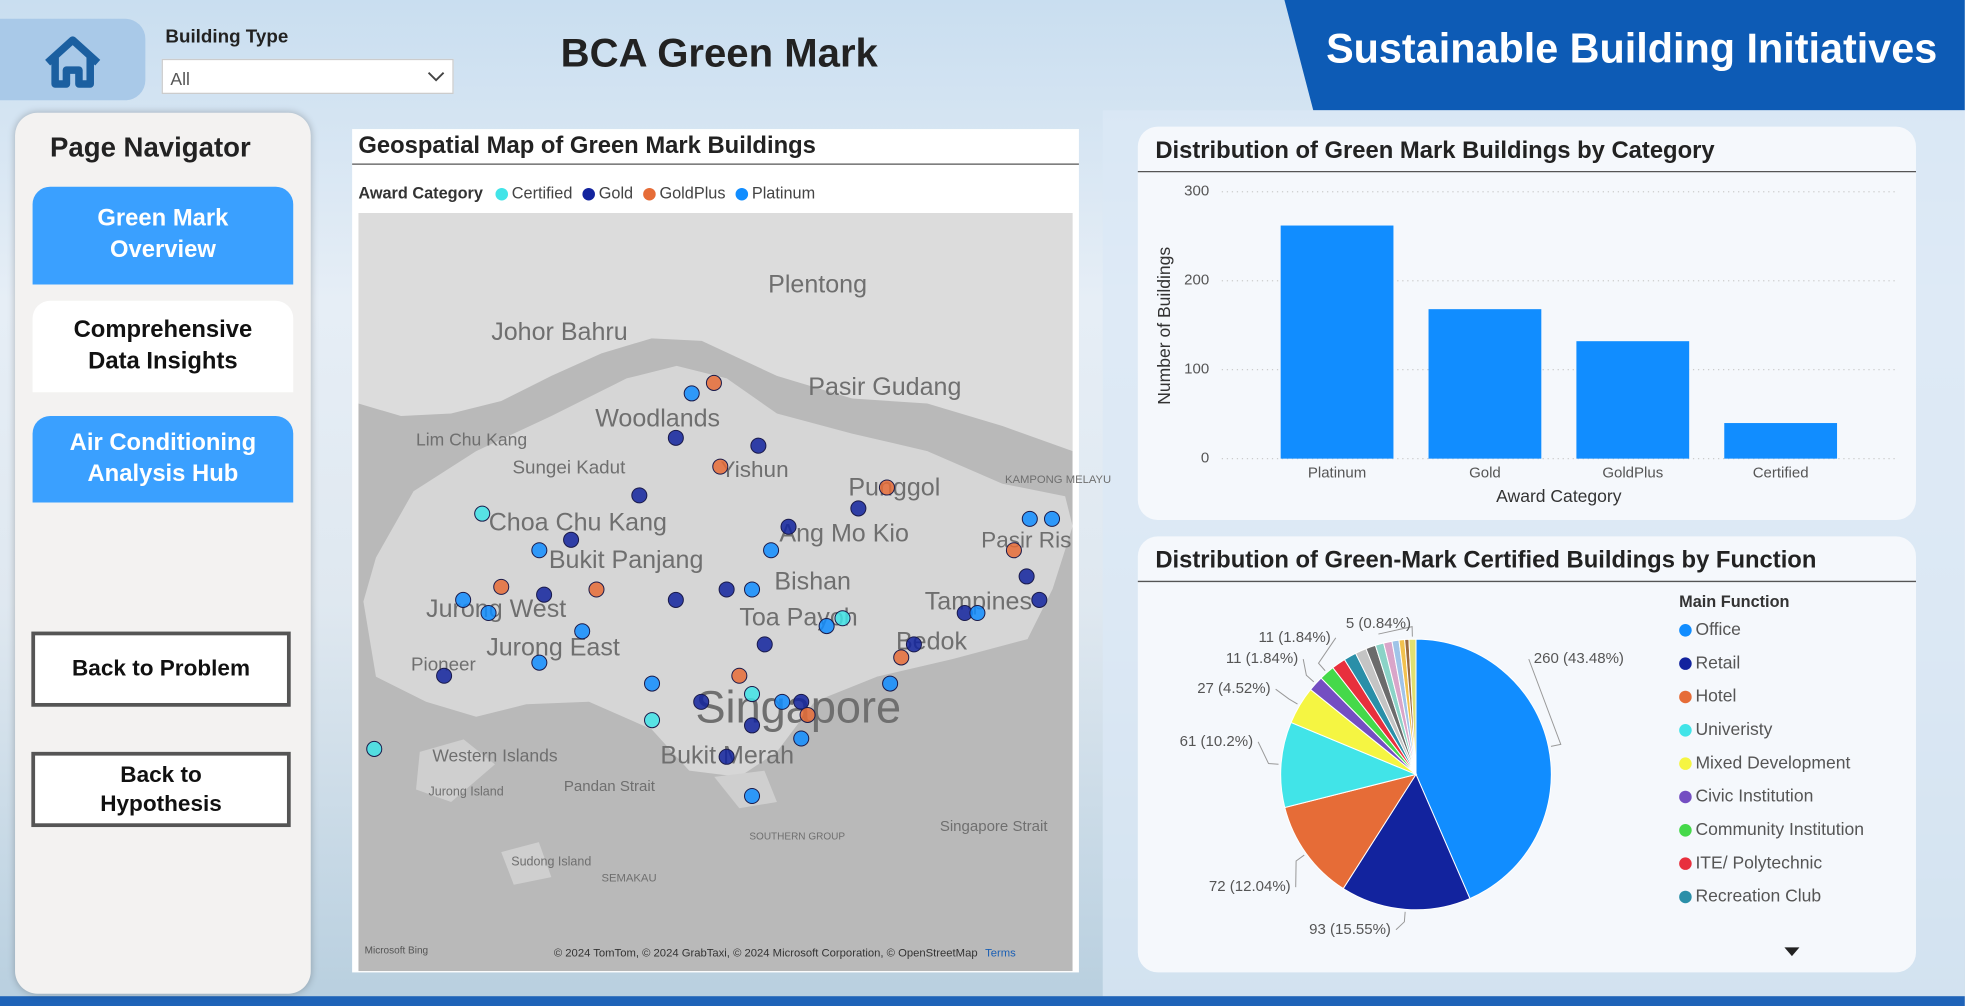 The width and height of the screenshot is (1965, 1006). I want to click on place-label: Lim Chu Kang, so click(471, 440).